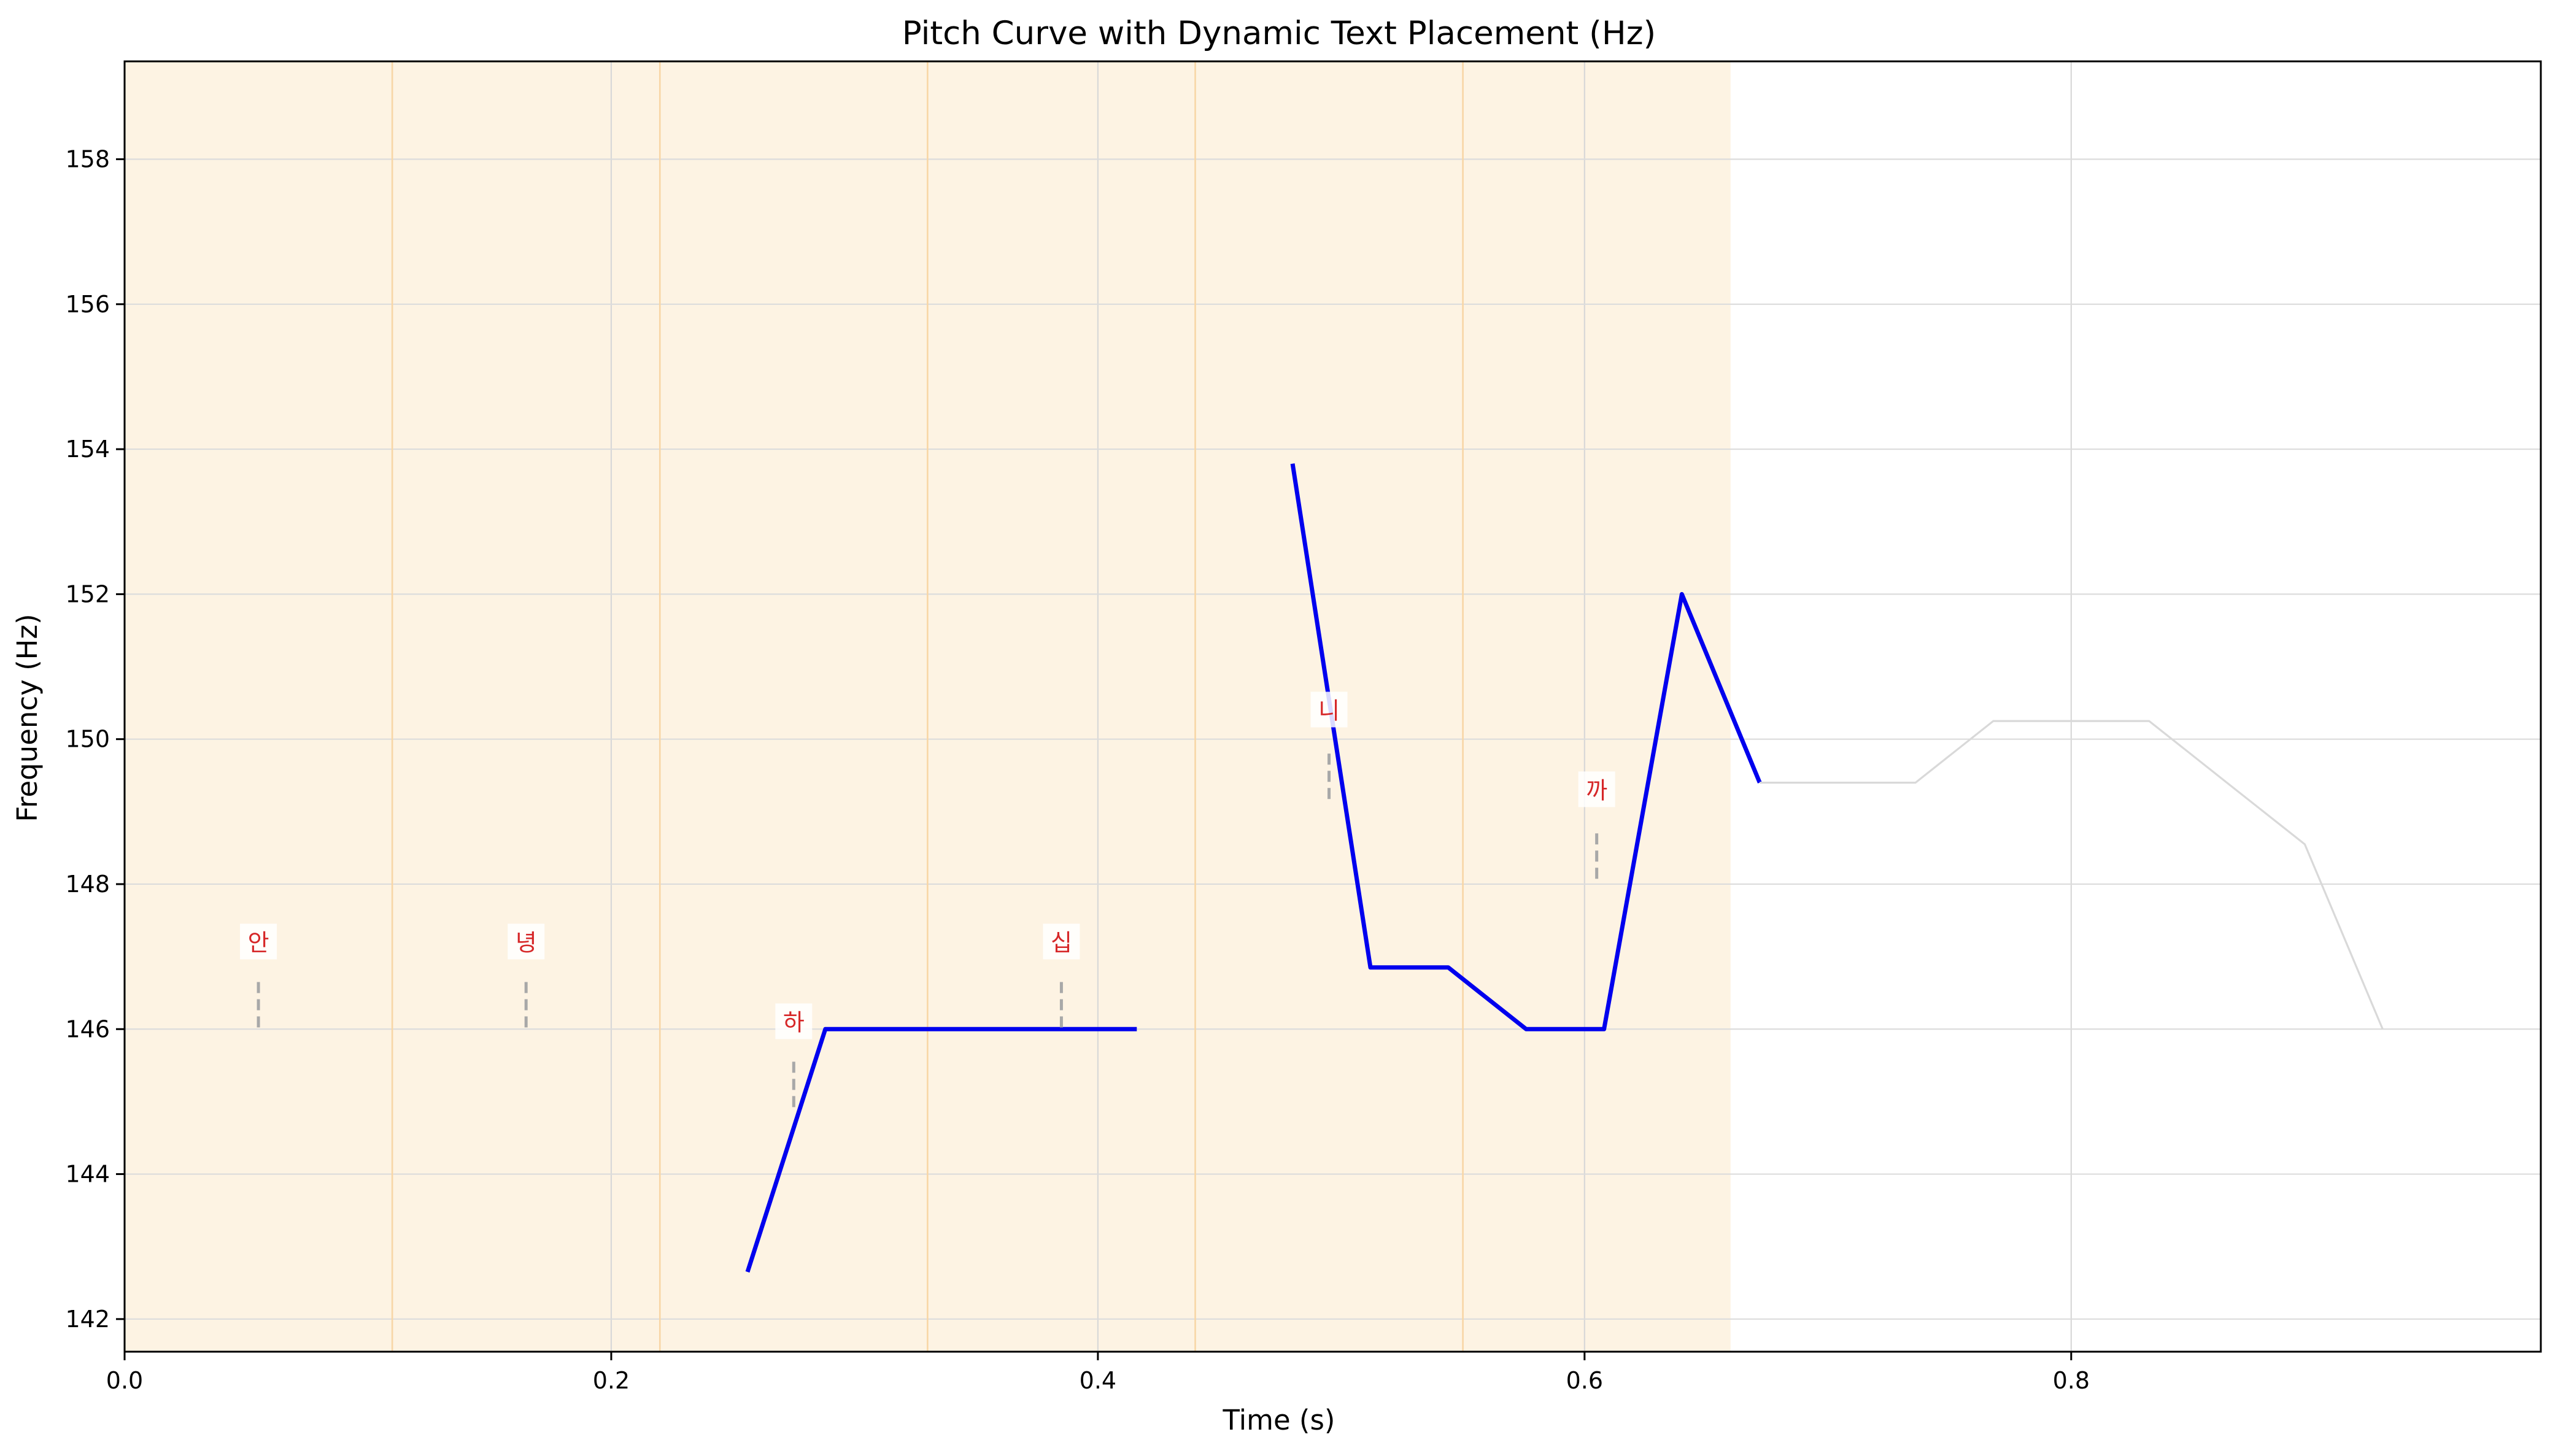  I want to click on y-axis-label: Frequency (Hz), so click(27, 718).